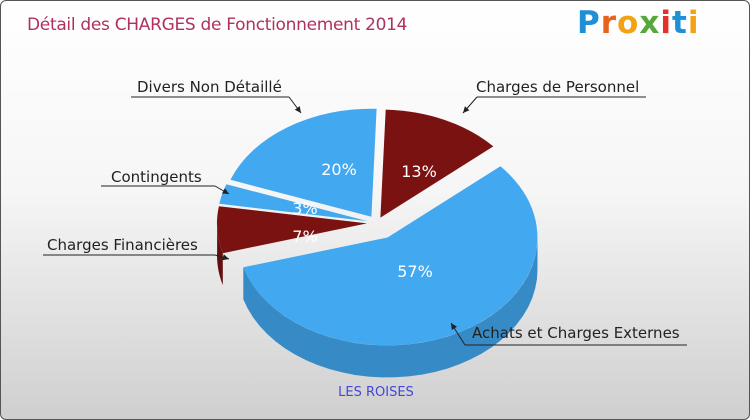  I want to click on callout-3: Contingents, so click(165, 181).